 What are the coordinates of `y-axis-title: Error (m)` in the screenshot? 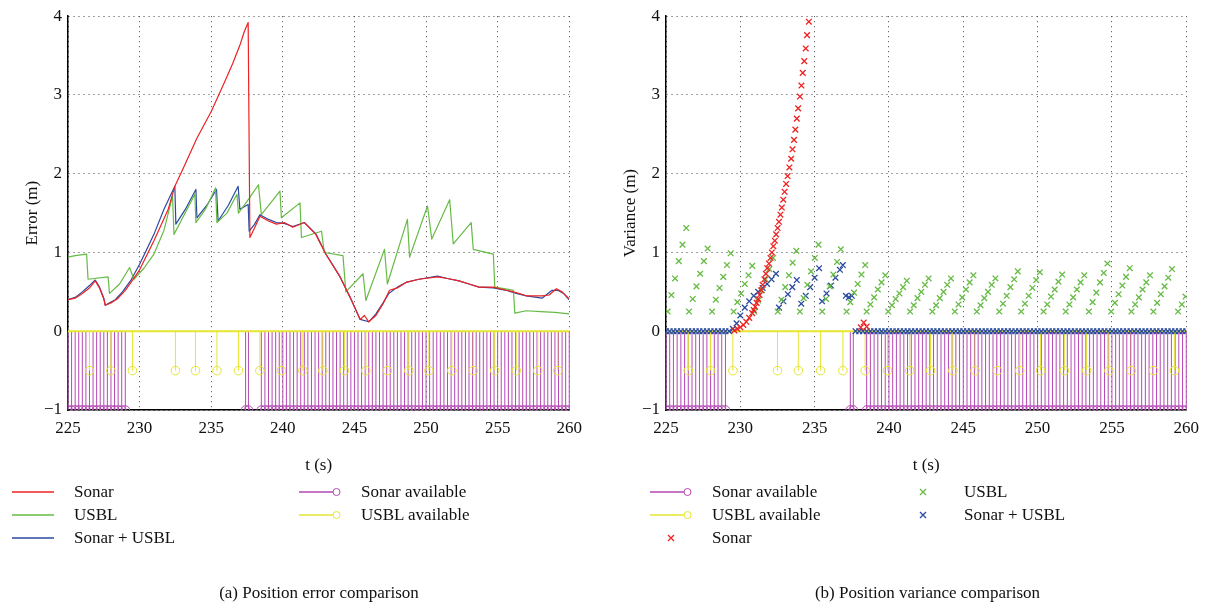 It's located at (31, 213).